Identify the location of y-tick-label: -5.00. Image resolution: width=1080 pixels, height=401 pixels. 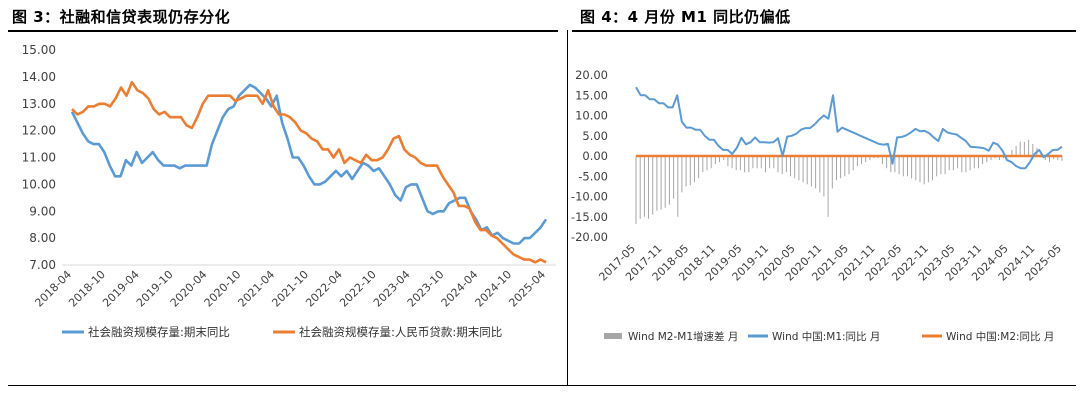
(593, 176).